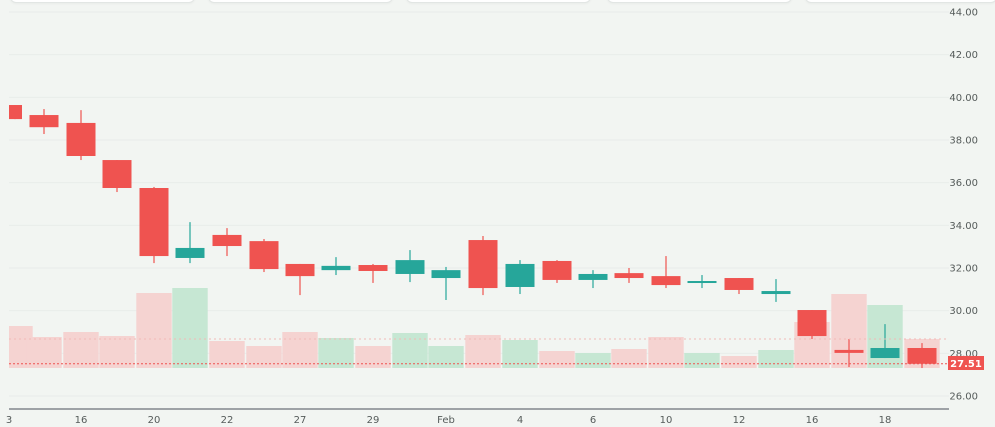  Describe the element at coordinates (963, 55) in the screenshot. I see `price-tick-label: 42.00` at that location.